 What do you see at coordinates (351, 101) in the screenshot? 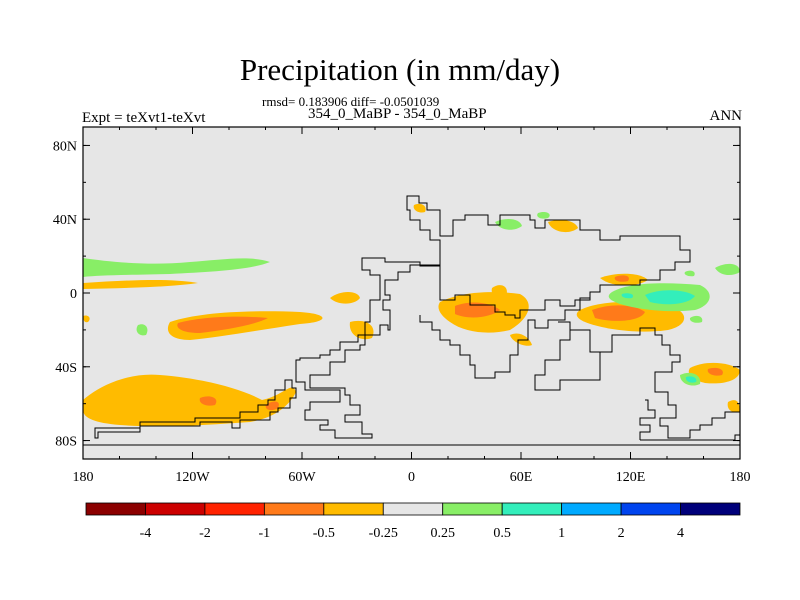
I see `stats-line: rmsd= 0.183906 diff= -0.0501039` at bounding box center [351, 101].